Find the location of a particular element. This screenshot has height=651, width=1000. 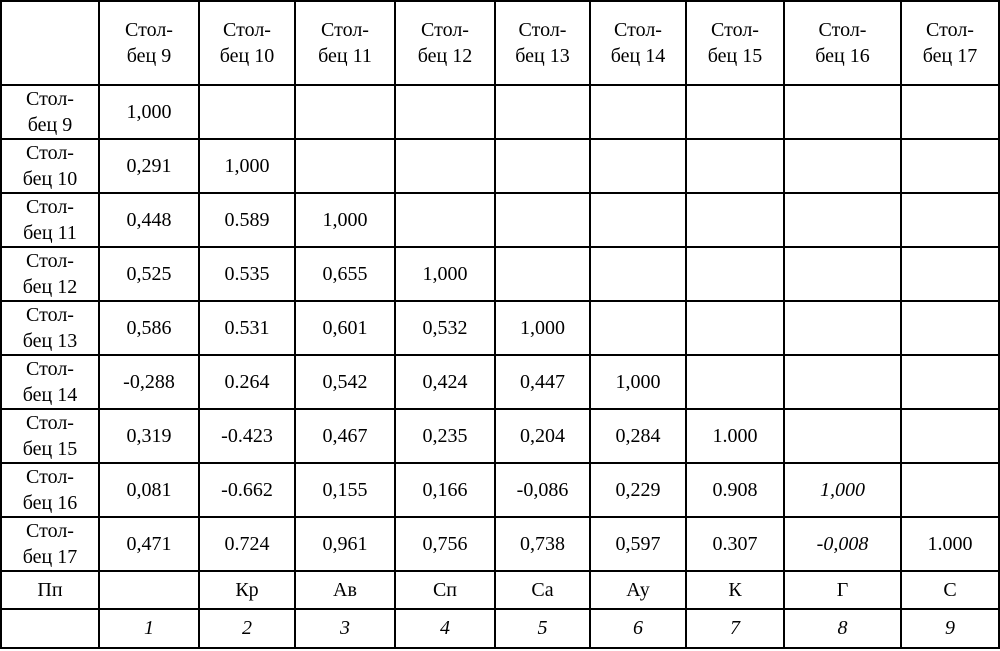

pp-cell: Са is located at coordinates (542, 590).